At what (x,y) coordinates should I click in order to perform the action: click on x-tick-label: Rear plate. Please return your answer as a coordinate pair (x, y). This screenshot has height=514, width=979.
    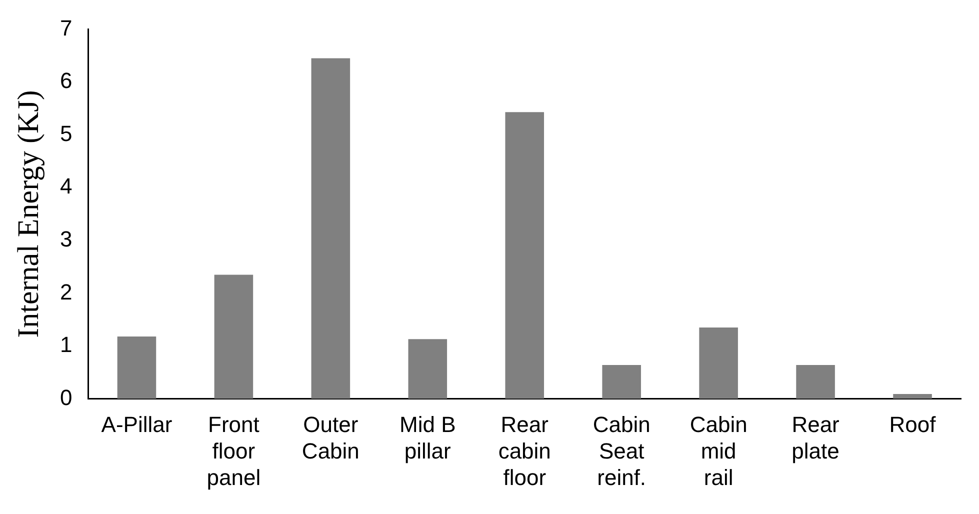
    Looking at the image, I should click on (816, 438).